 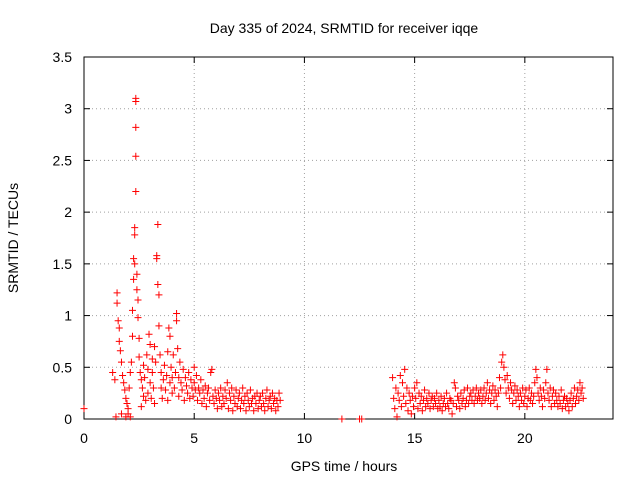 What do you see at coordinates (63, 367) in the screenshot?
I see `y-tick-label: 0.5` at bounding box center [63, 367].